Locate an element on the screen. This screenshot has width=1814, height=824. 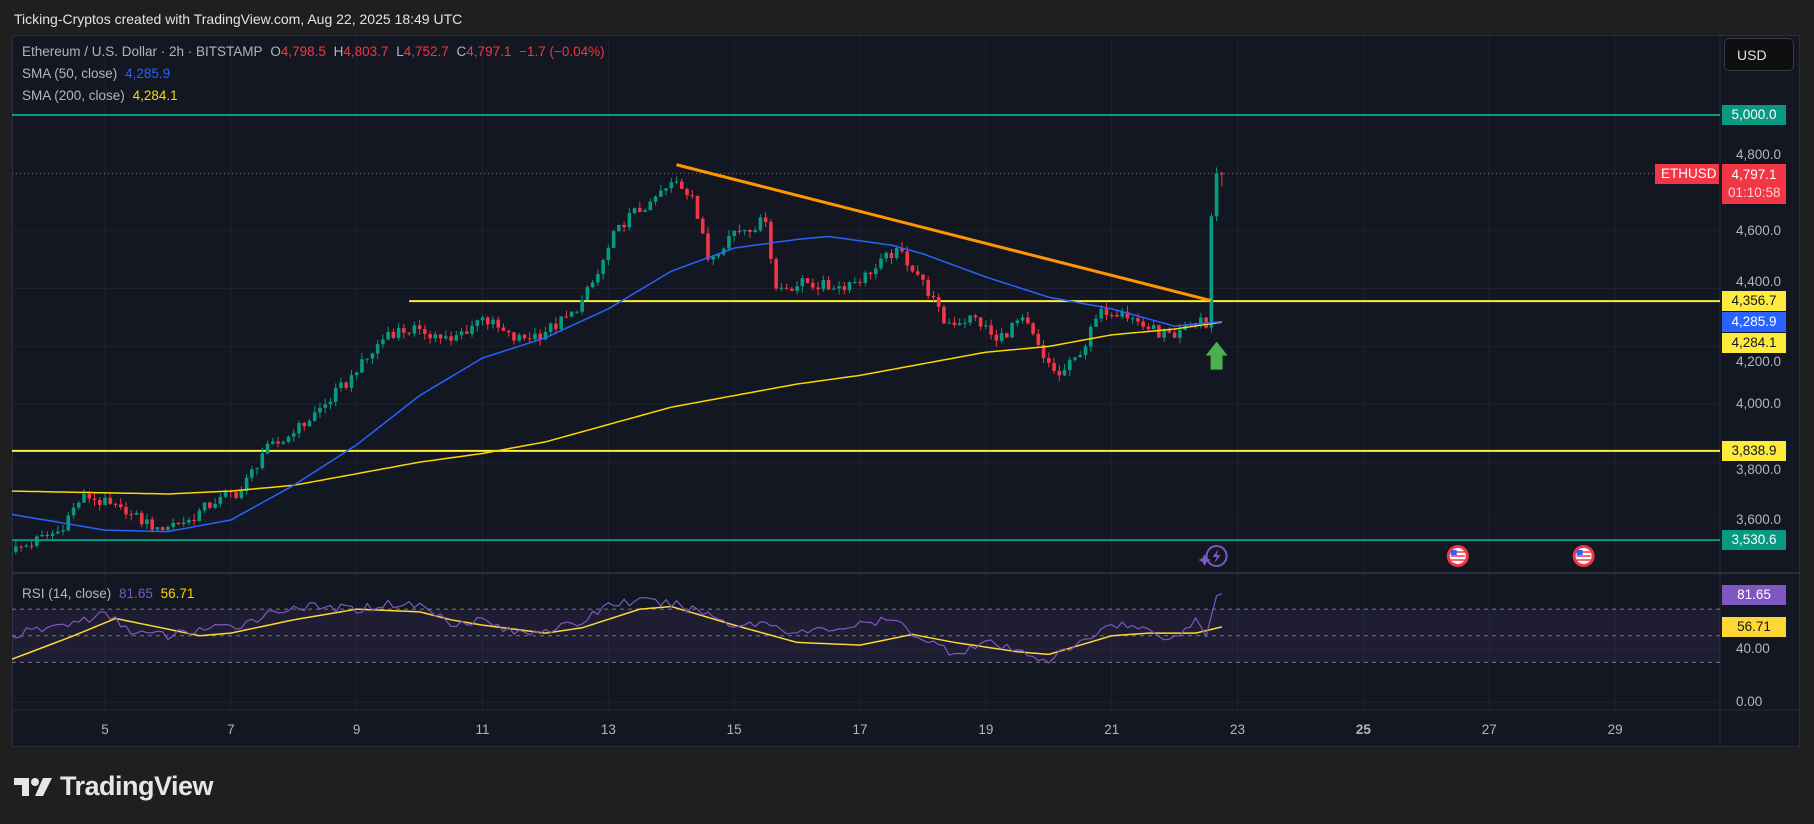
tradingview-logo: TradingView is located at coordinates (114, 786).